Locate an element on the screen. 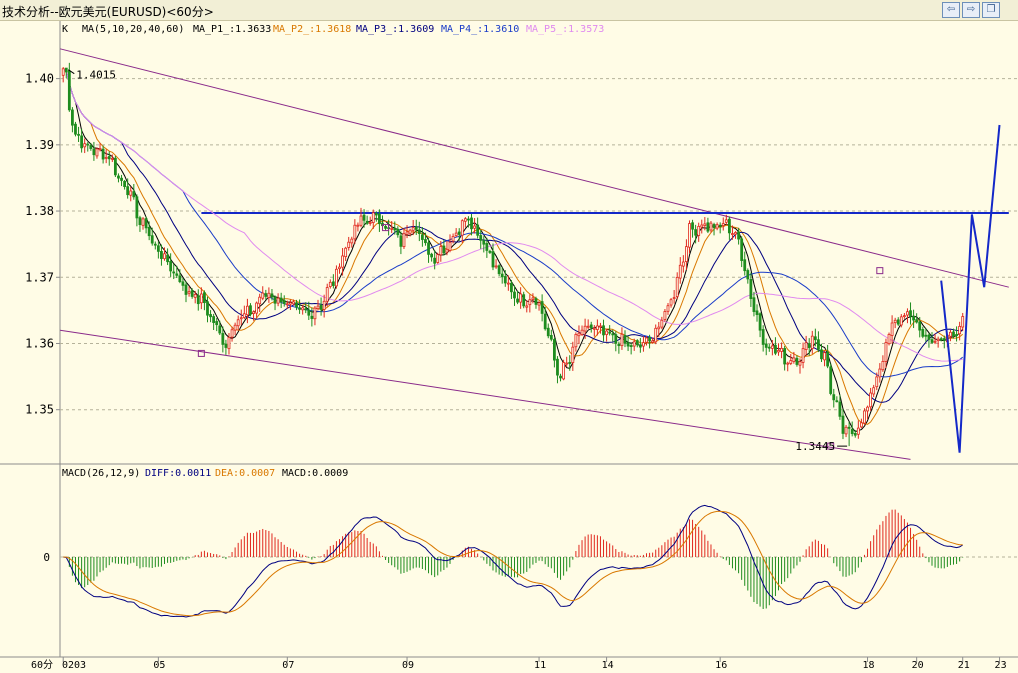  restore-button: ❐ is located at coordinates (991, 10).